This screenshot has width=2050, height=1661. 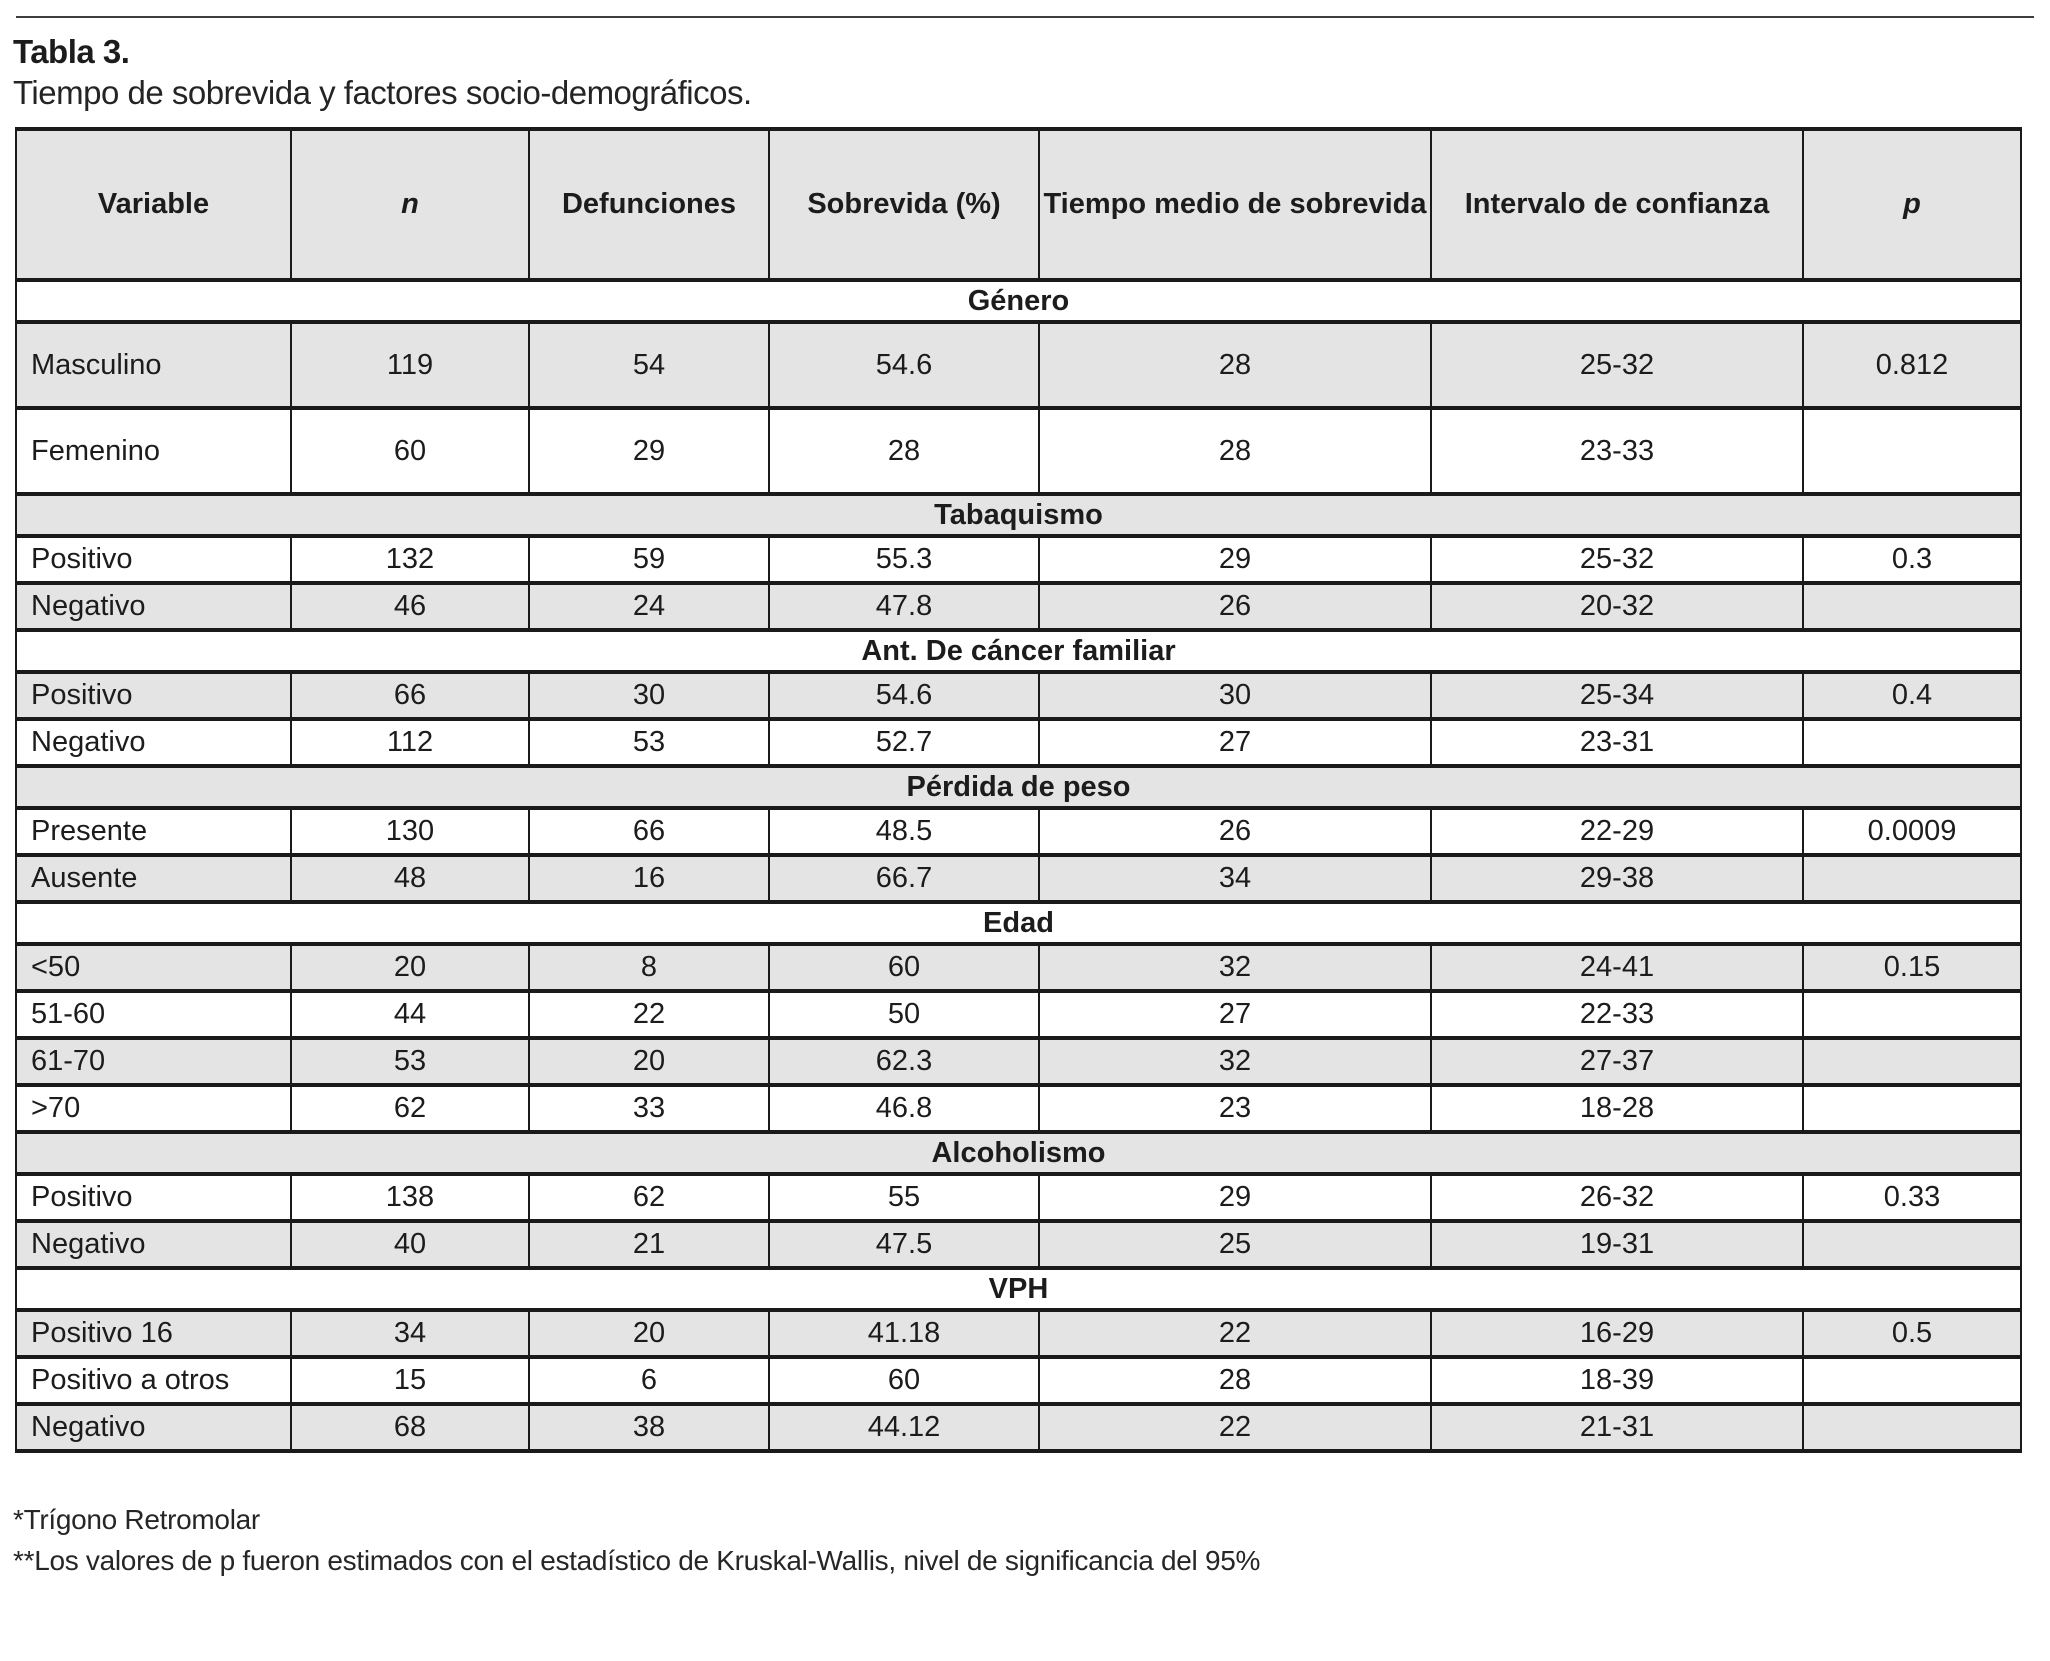 I want to click on table-row: Positivo 132 59 55.3 29 25-32 0.3, so click(x=1018, y=559).